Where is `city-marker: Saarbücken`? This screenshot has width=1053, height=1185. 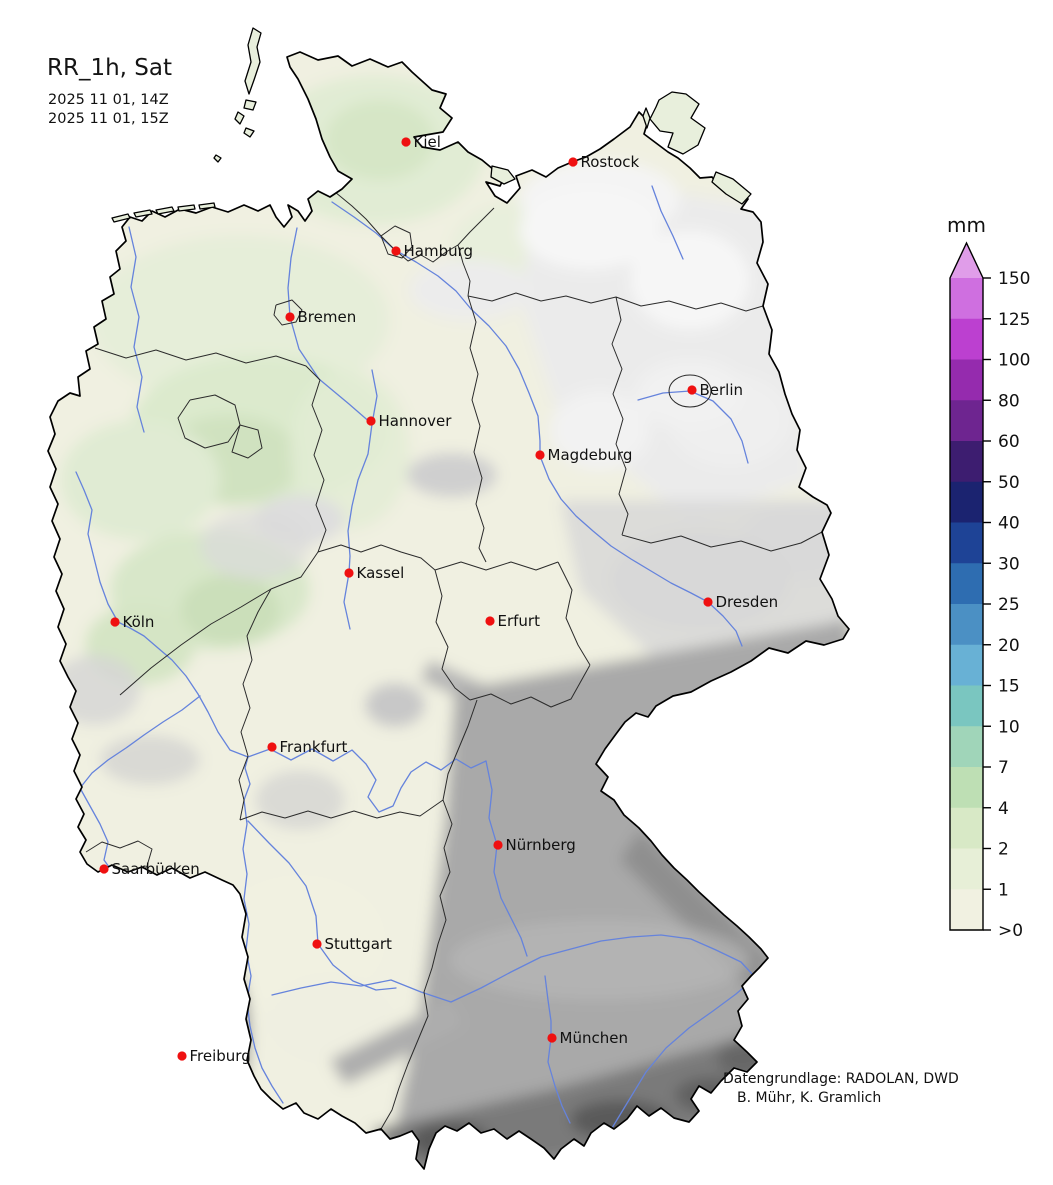
city-marker: Saarbücken is located at coordinates (149, 869).